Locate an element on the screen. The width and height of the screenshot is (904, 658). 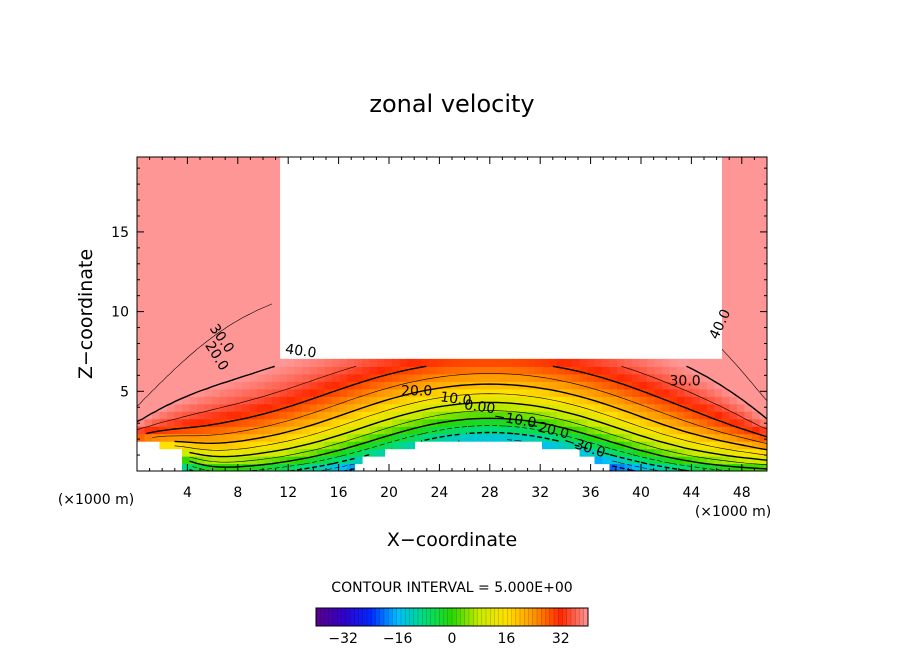
x-tick-label: 20 is located at coordinates (389, 493).